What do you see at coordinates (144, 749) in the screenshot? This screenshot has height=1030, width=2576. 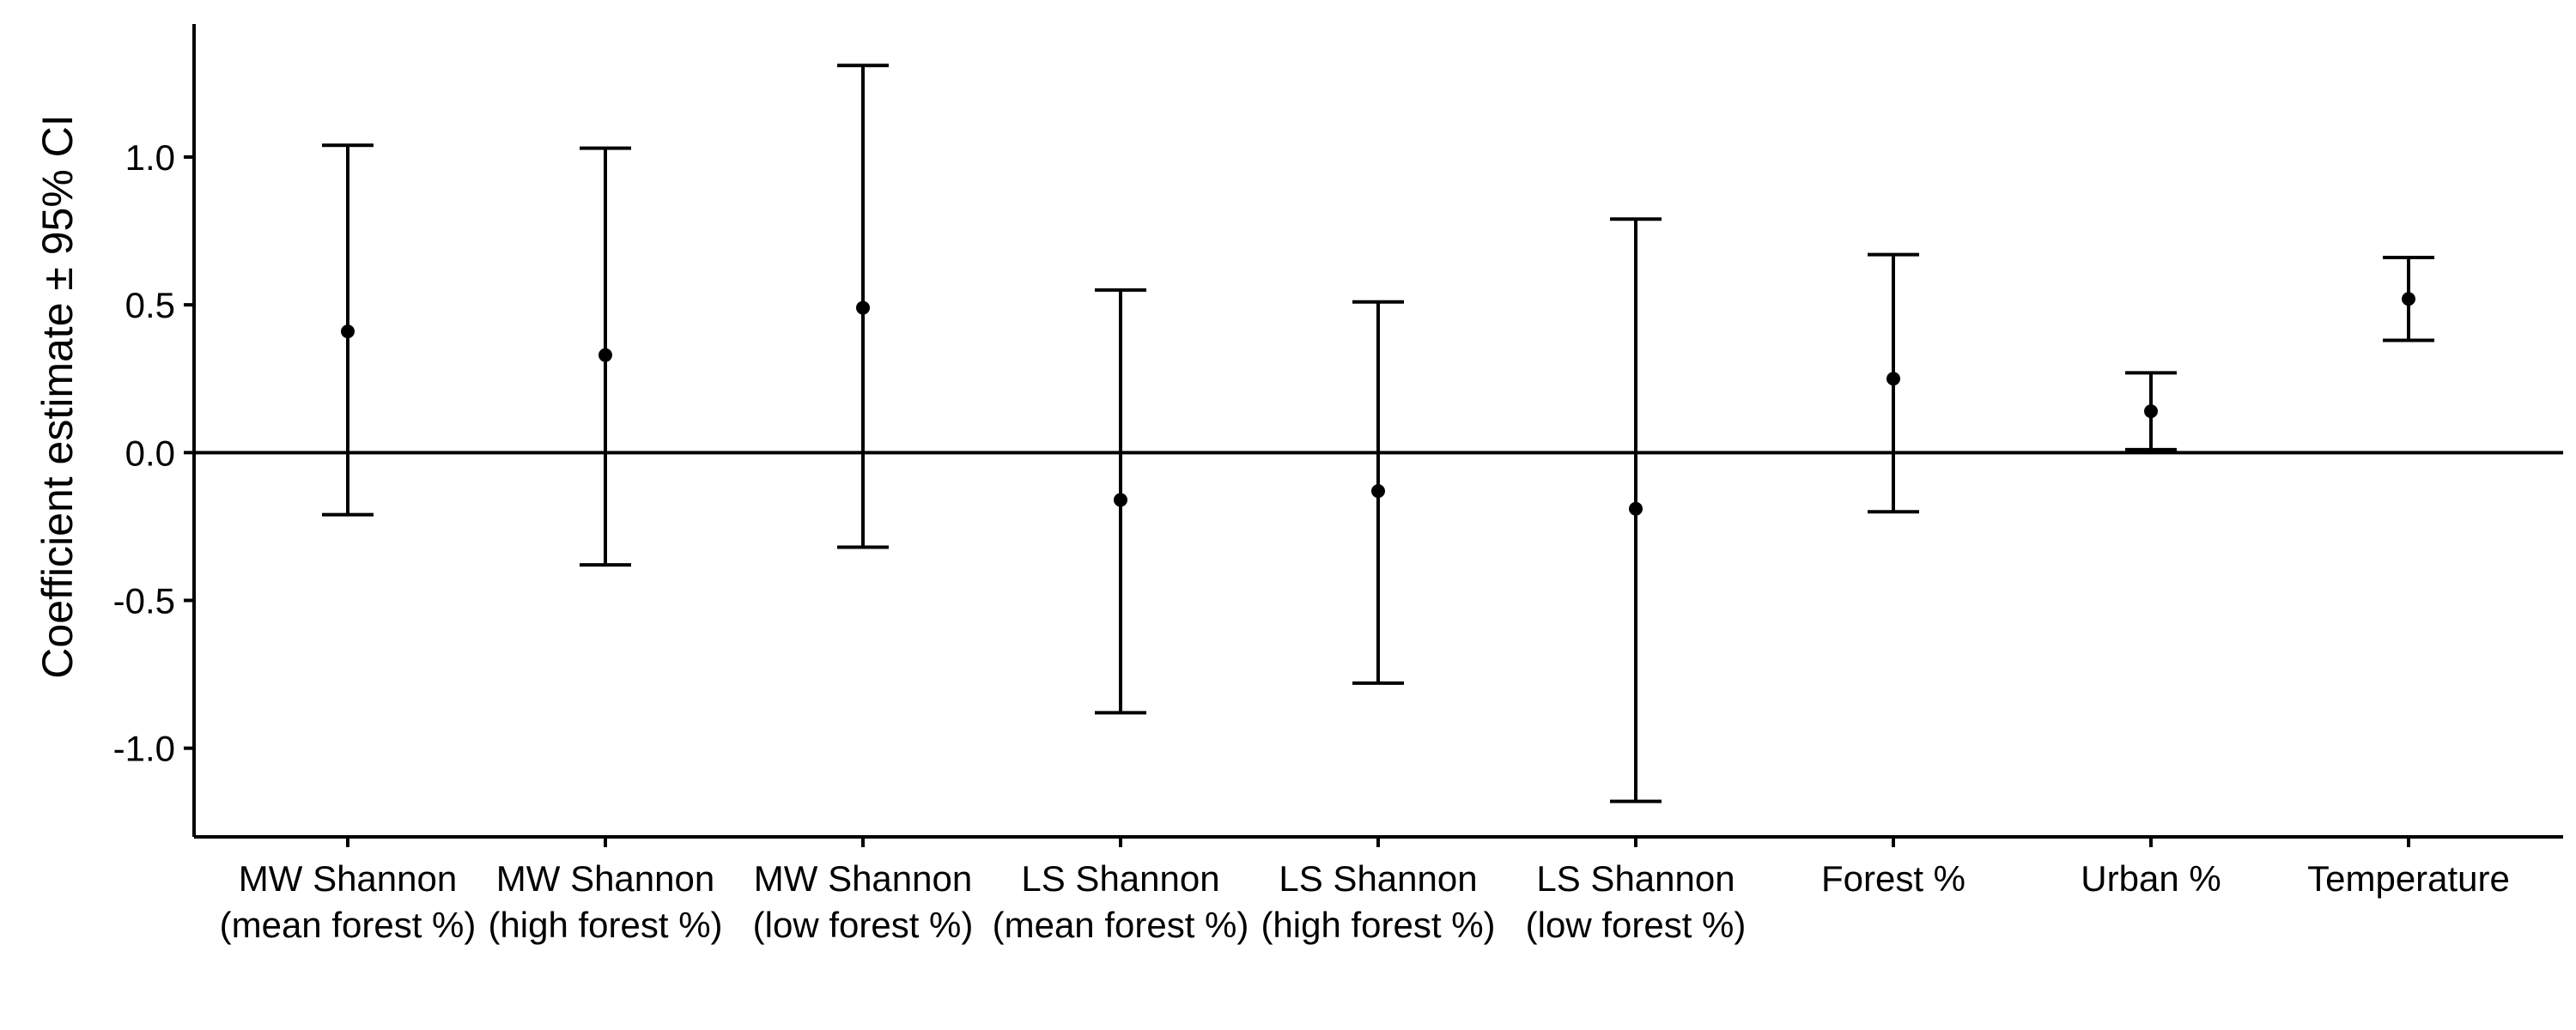 I see `y-tick-label: -1.0` at bounding box center [144, 749].